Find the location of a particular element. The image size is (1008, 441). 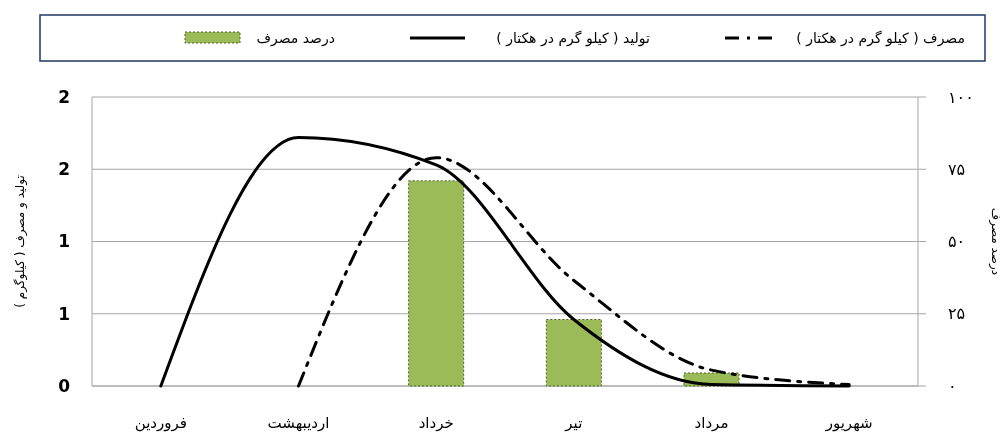

legend-label: مصرف ( کیلو گرم در هکتار ) is located at coordinates (880, 38).